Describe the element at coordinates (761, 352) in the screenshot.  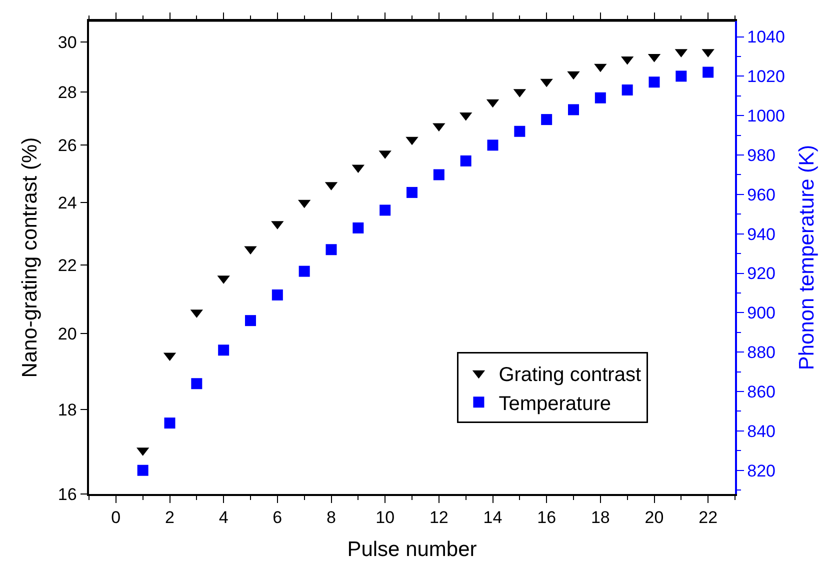
I see `y2-tick-label: 880` at that location.